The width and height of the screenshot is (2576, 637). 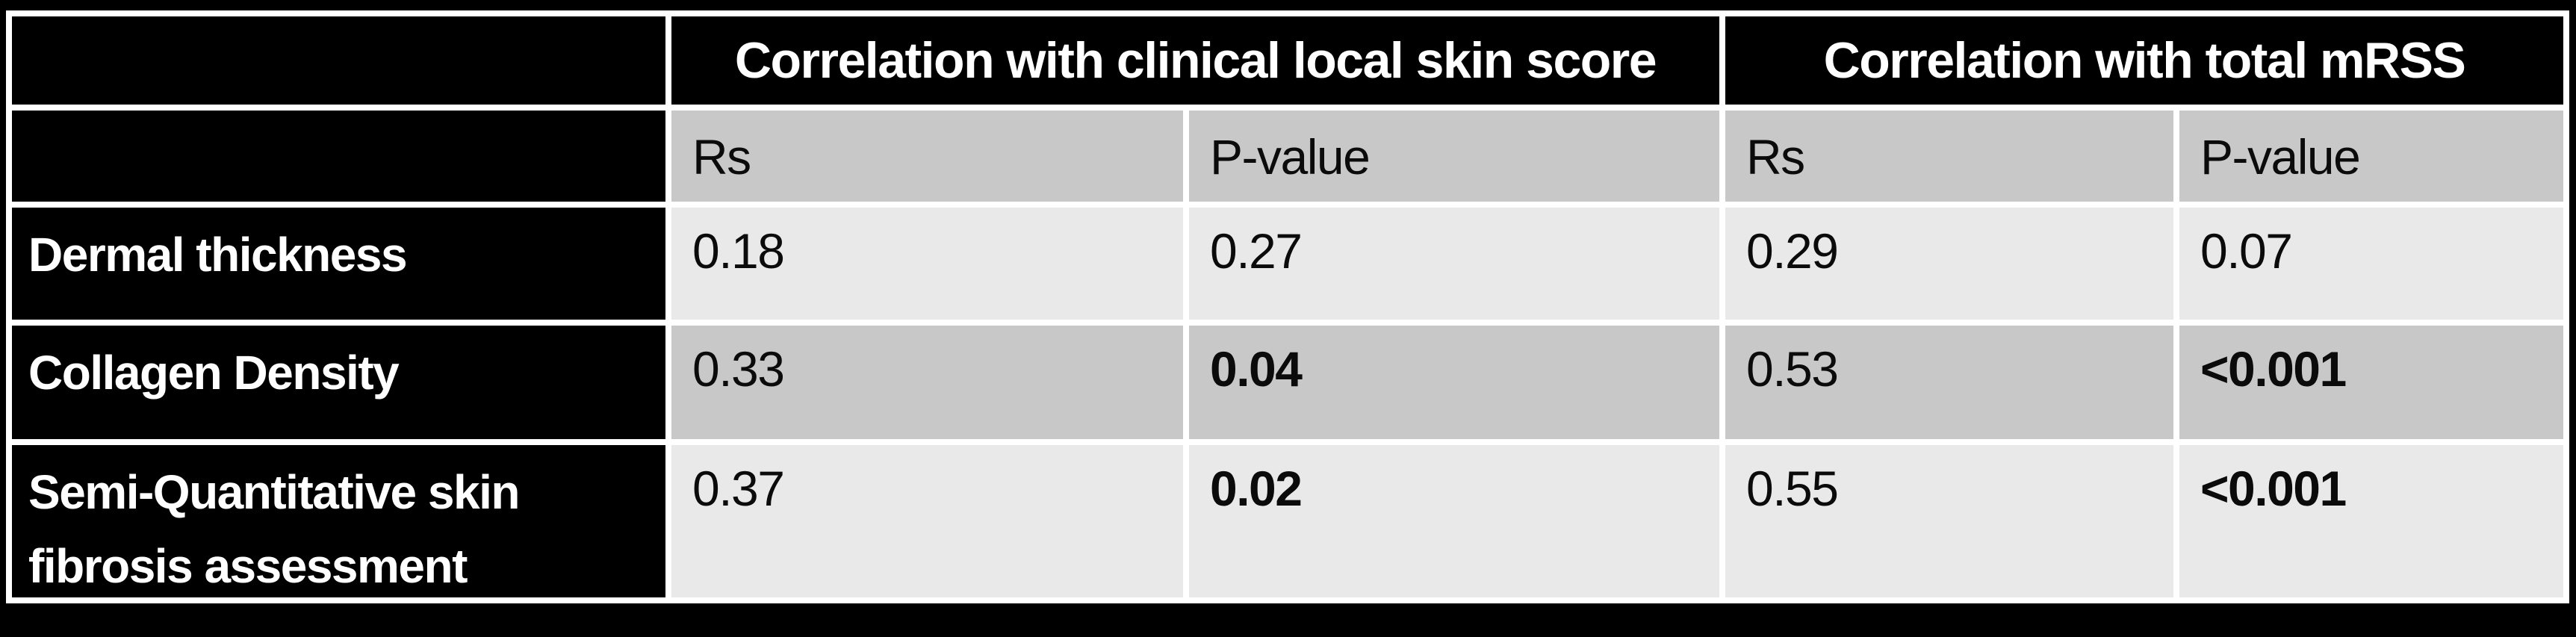 I want to click on cell-semiquant-pvalue-local: 0.02, so click(x=1454, y=521).